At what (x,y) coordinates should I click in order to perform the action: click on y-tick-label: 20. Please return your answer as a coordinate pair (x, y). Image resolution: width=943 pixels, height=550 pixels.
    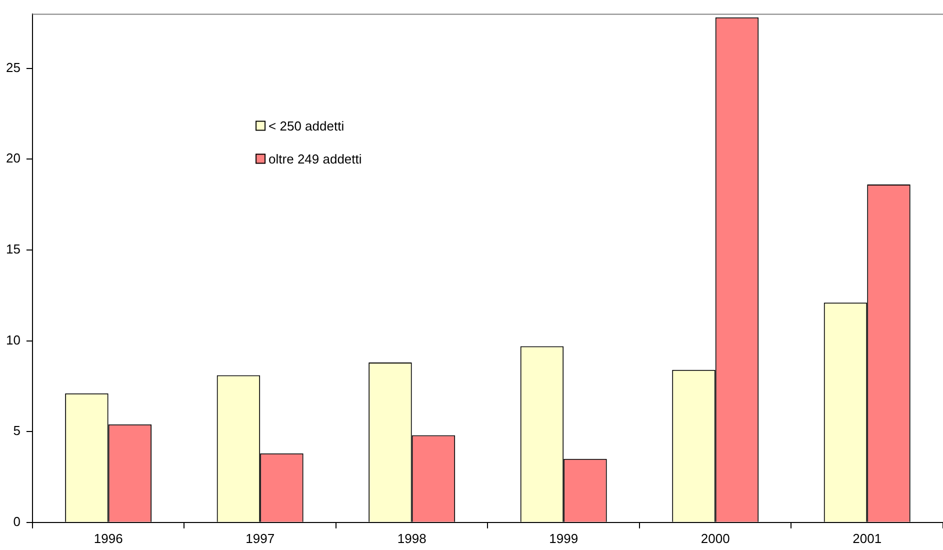
    Looking at the image, I should click on (13, 158).